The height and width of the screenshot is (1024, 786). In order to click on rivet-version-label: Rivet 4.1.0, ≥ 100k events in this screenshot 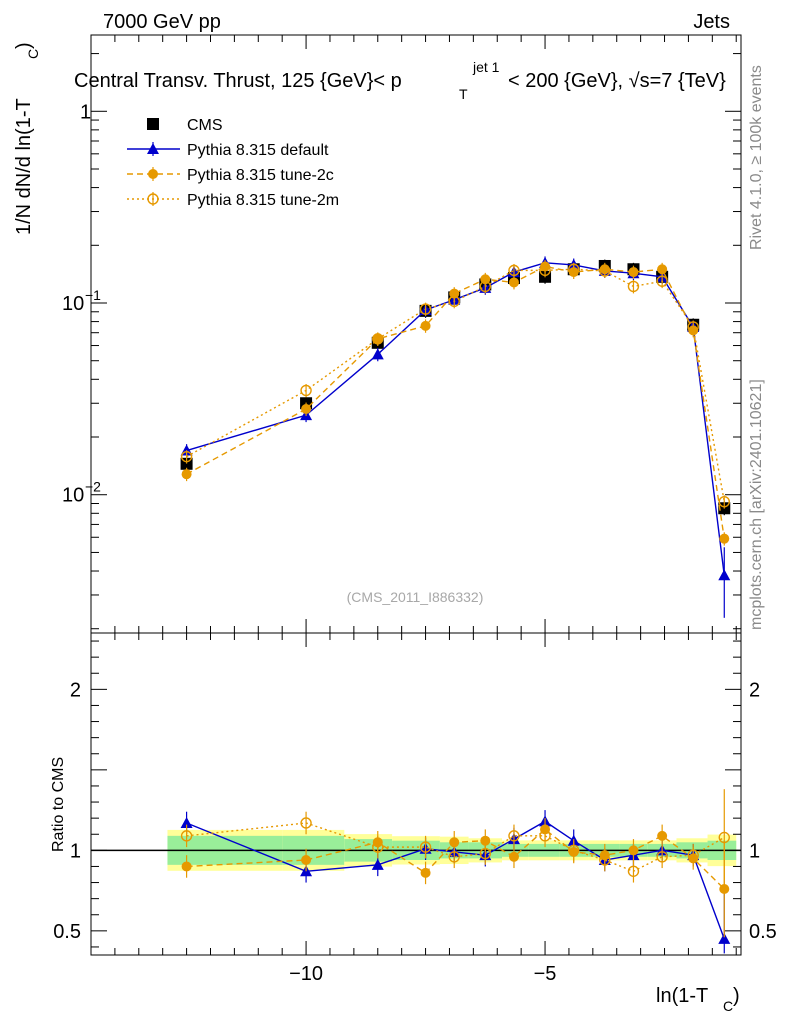, I will do `click(756, 157)`.